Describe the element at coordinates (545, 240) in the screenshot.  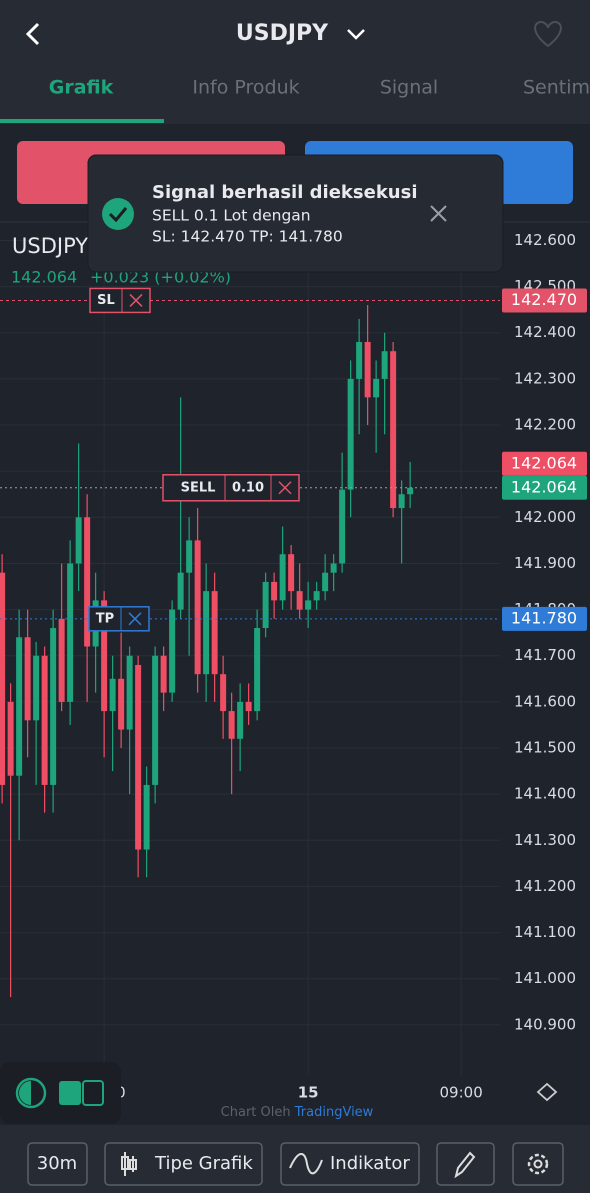
I see `y-tick-label: 142.600` at that location.